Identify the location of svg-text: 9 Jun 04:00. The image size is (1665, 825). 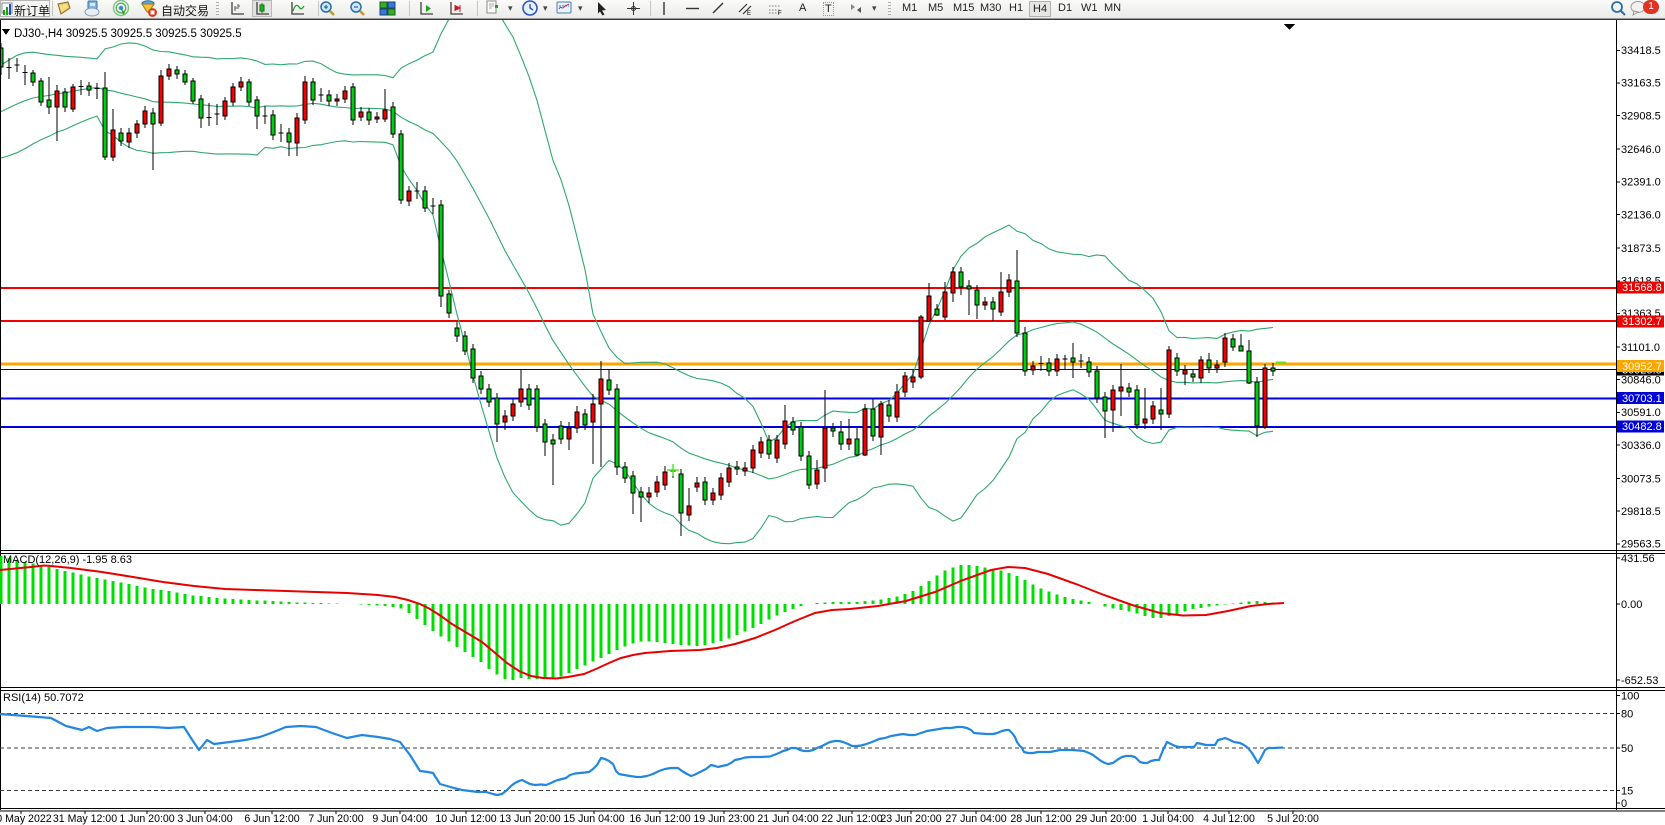
(399, 819).